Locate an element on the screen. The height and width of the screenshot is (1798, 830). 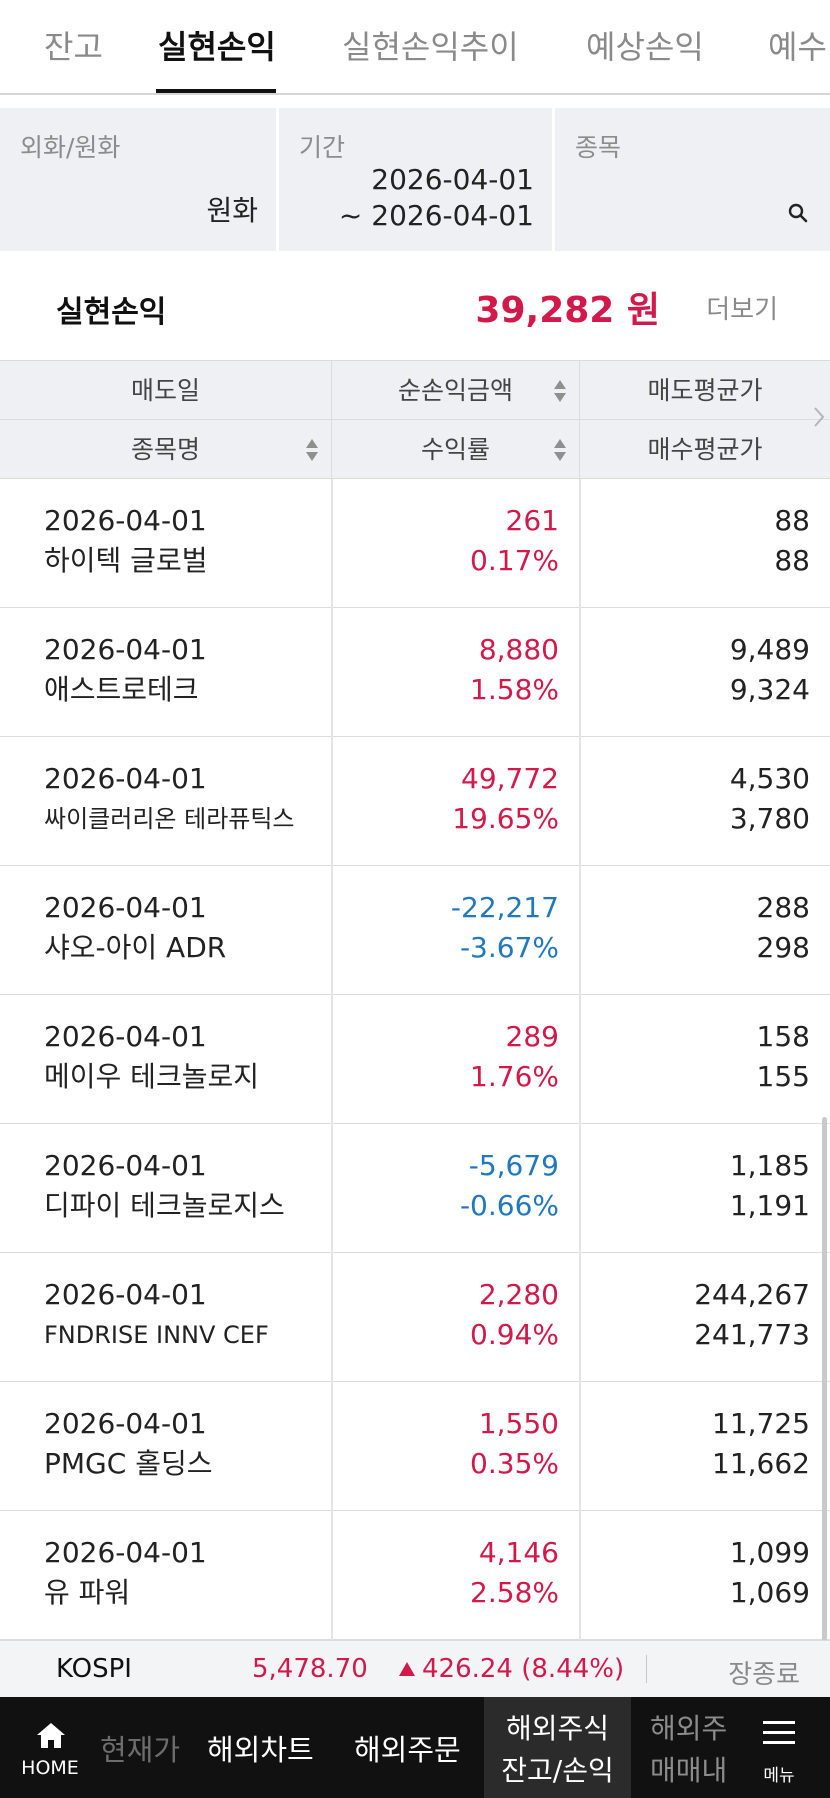
buy-avg-price: 155 is located at coordinates (783, 1076).